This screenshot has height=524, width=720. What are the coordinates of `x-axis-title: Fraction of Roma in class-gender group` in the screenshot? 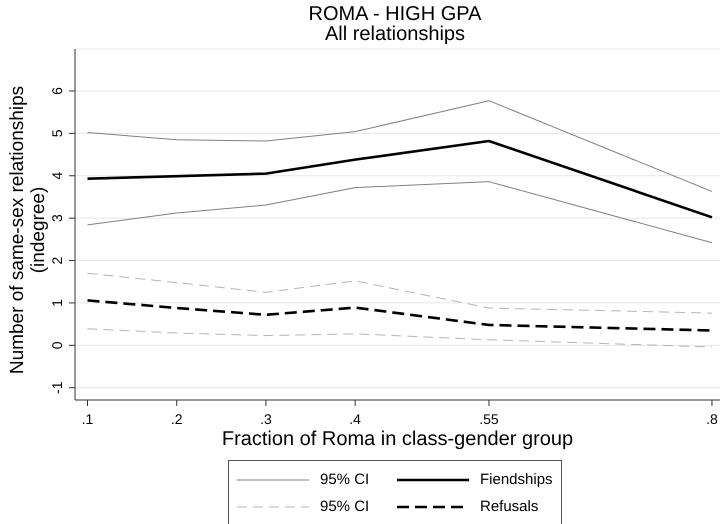 It's located at (398, 439).